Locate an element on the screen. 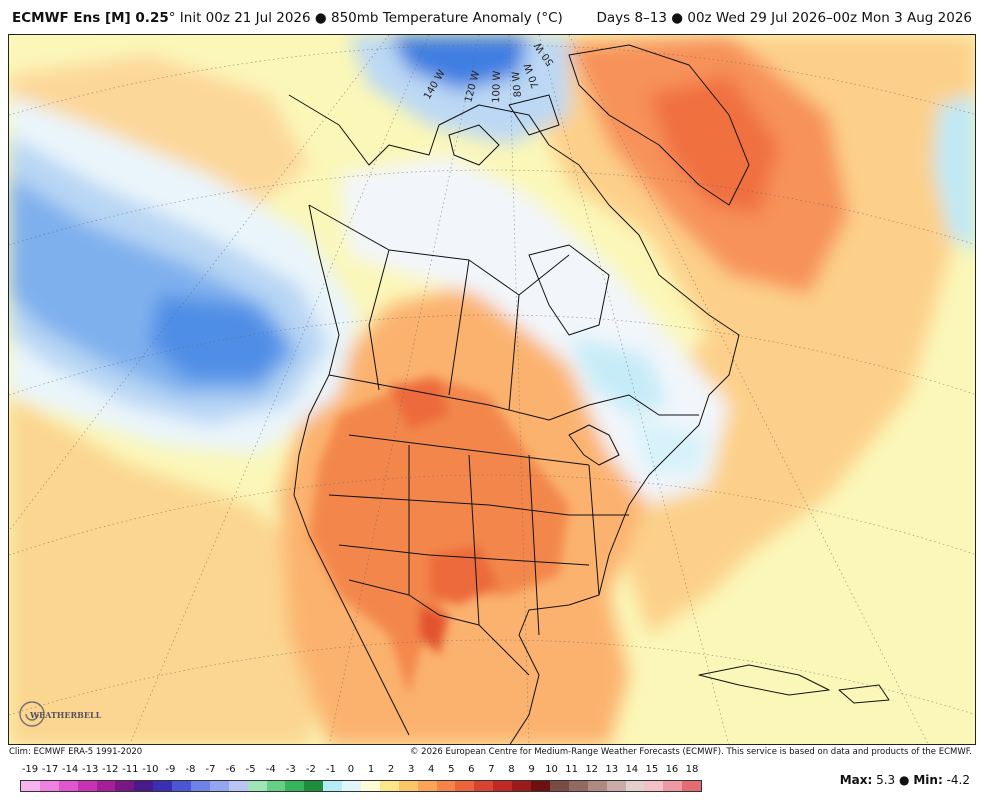 The width and height of the screenshot is (984, 808). climo-credit: Clim: ECMWF ERA-5 1991-2020 is located at coordinates (76, 752).